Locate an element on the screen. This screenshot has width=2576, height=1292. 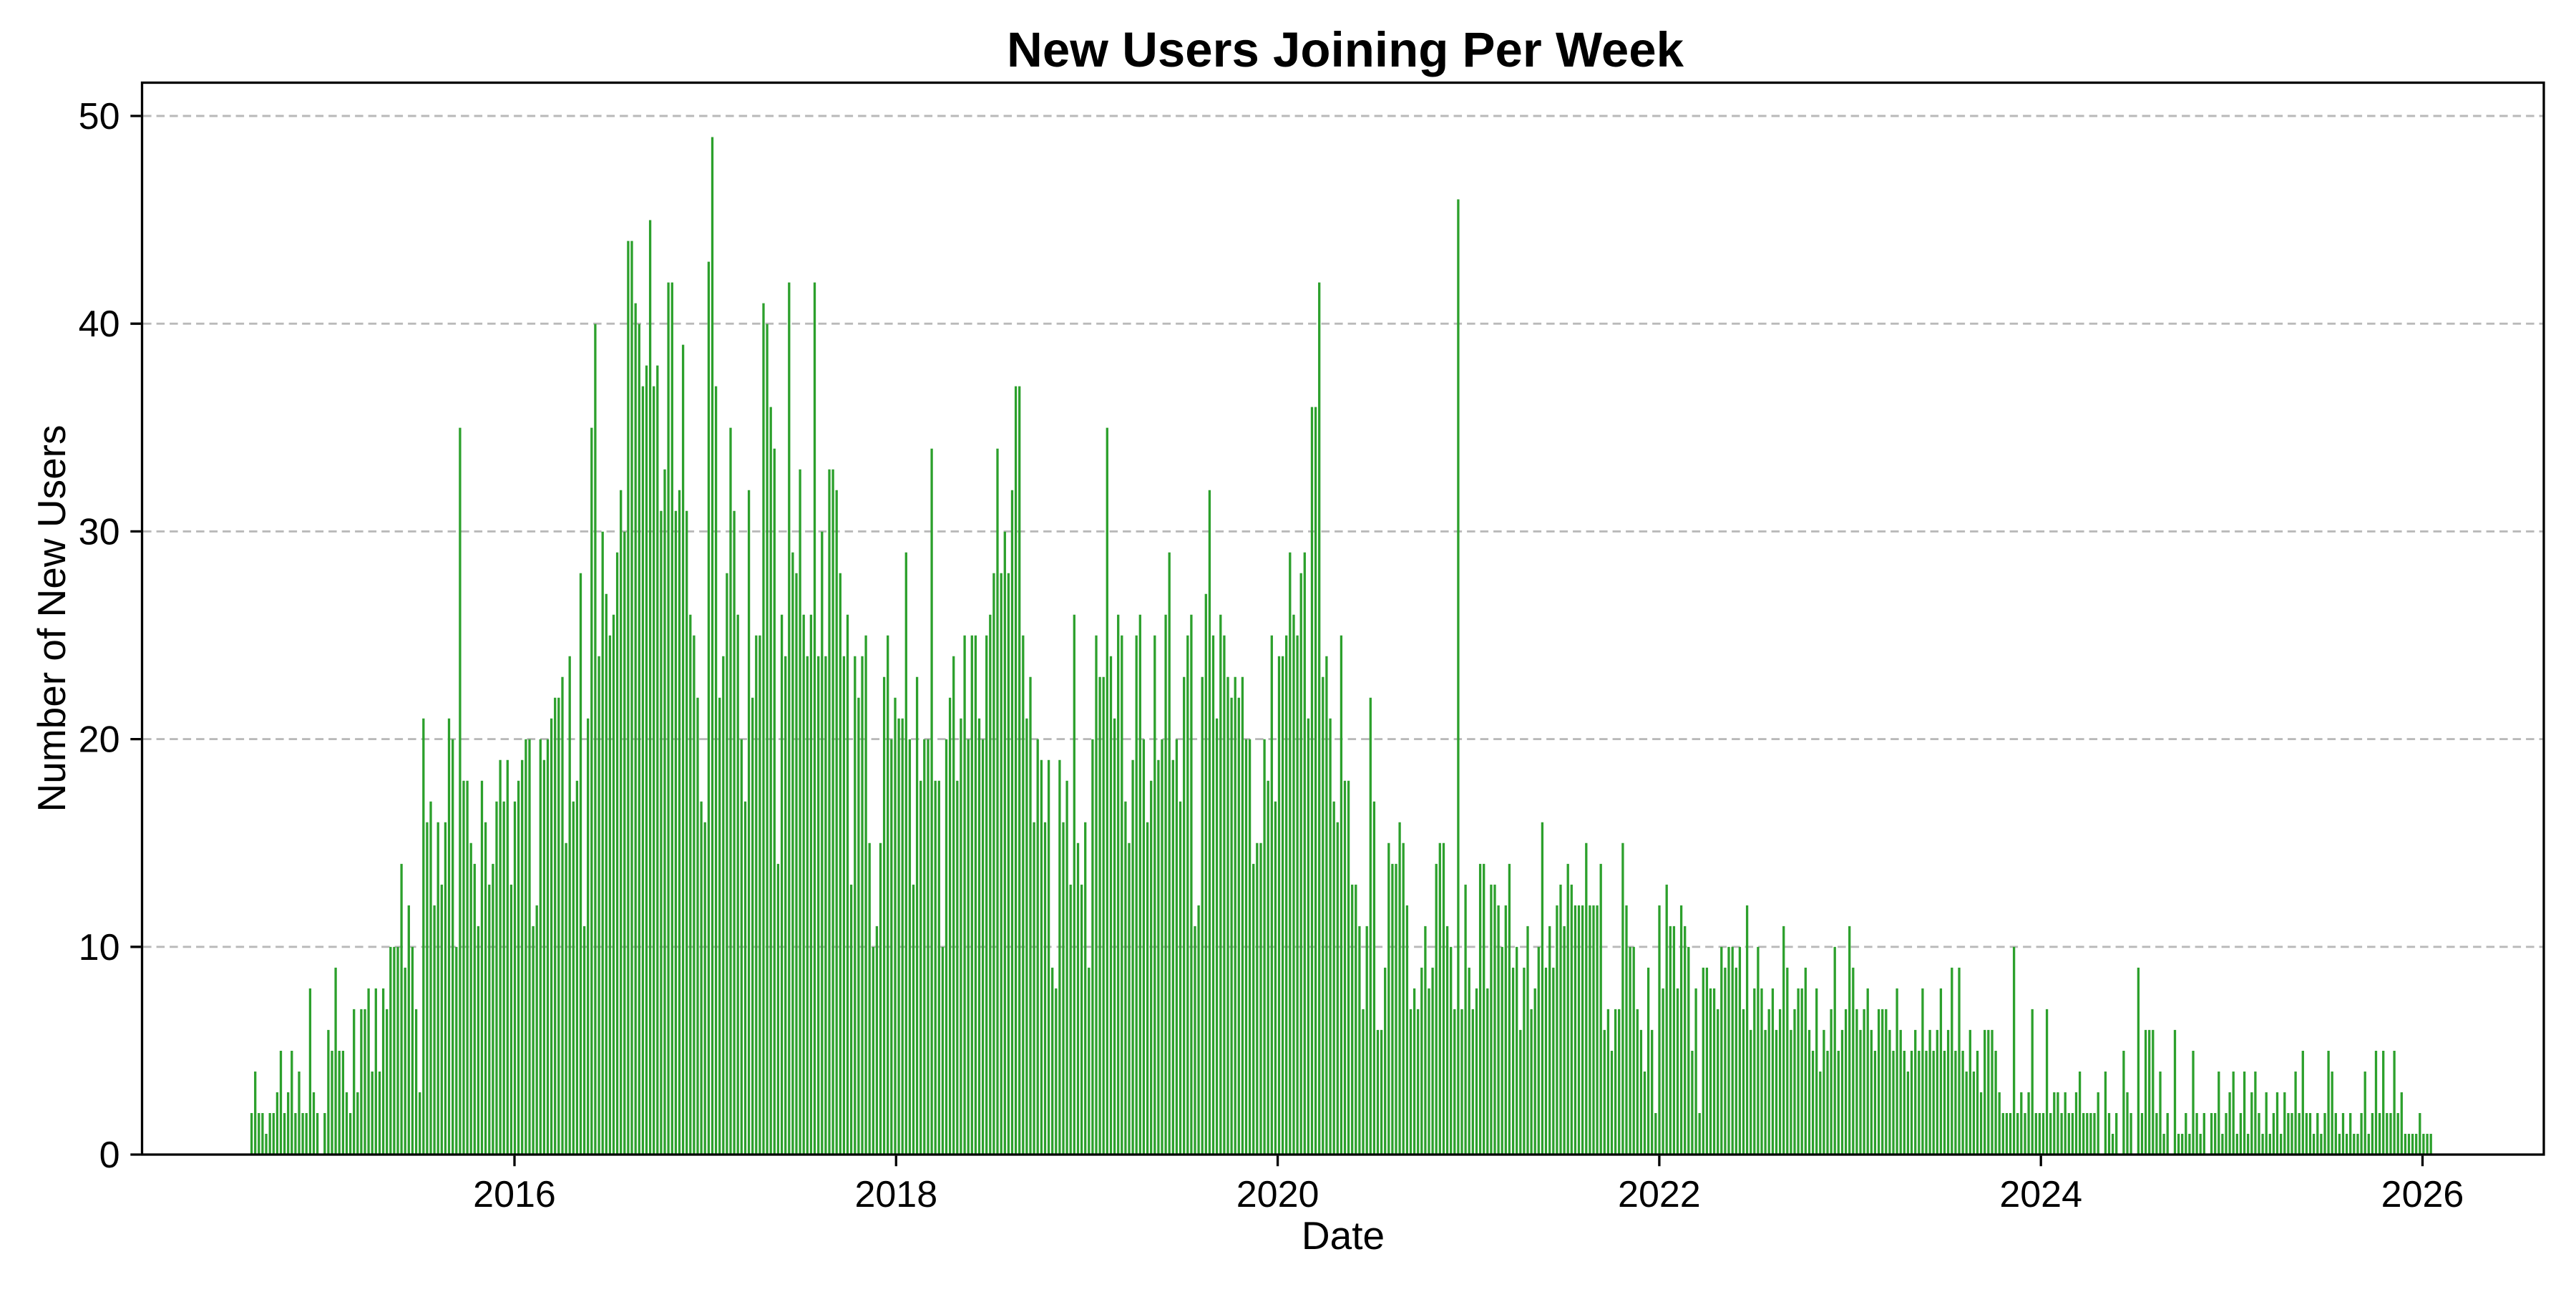
svg-text: New Users Joining Per Week is located at coordinates (1345, 49).